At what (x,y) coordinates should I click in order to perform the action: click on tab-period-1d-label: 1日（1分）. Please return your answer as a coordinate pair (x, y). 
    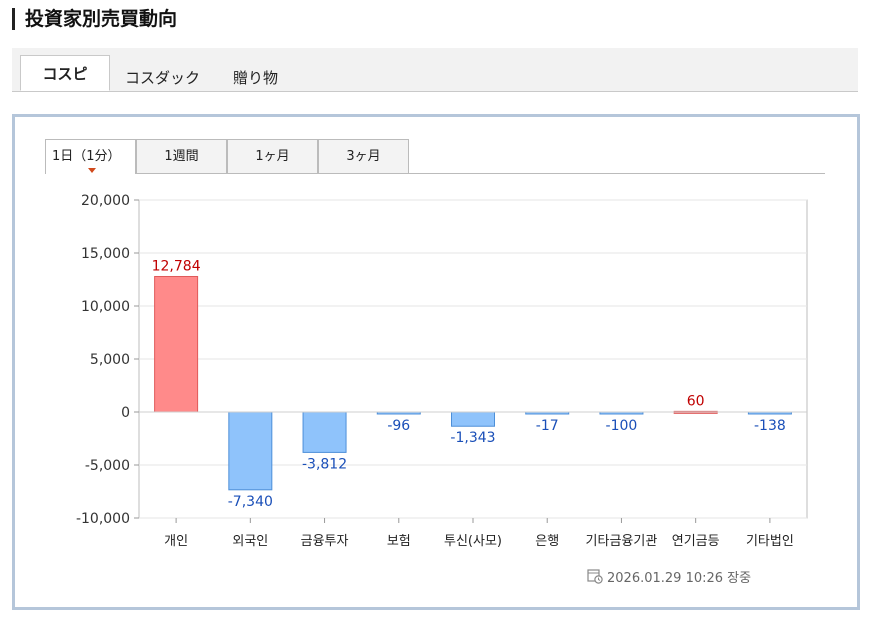
    Looking at the image, I should click on (86, 156).